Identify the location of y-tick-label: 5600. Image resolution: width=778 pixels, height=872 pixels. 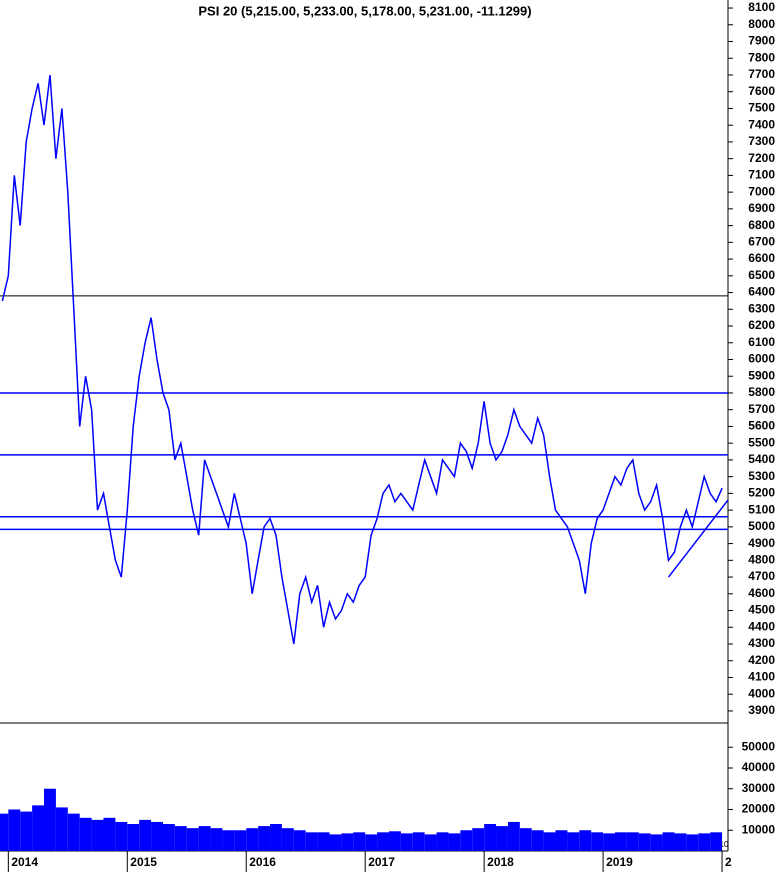
(761, 426).